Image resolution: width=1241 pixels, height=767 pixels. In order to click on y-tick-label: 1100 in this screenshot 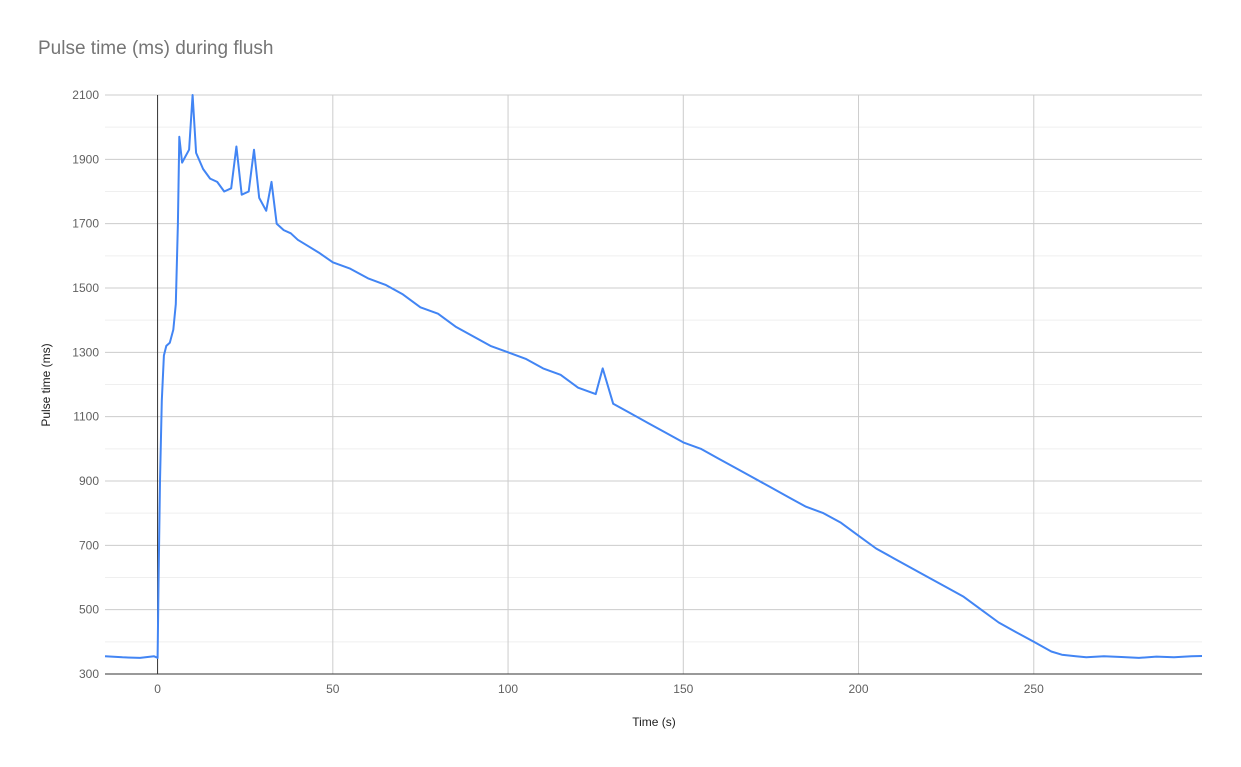, I will do `click(86, 417)`.